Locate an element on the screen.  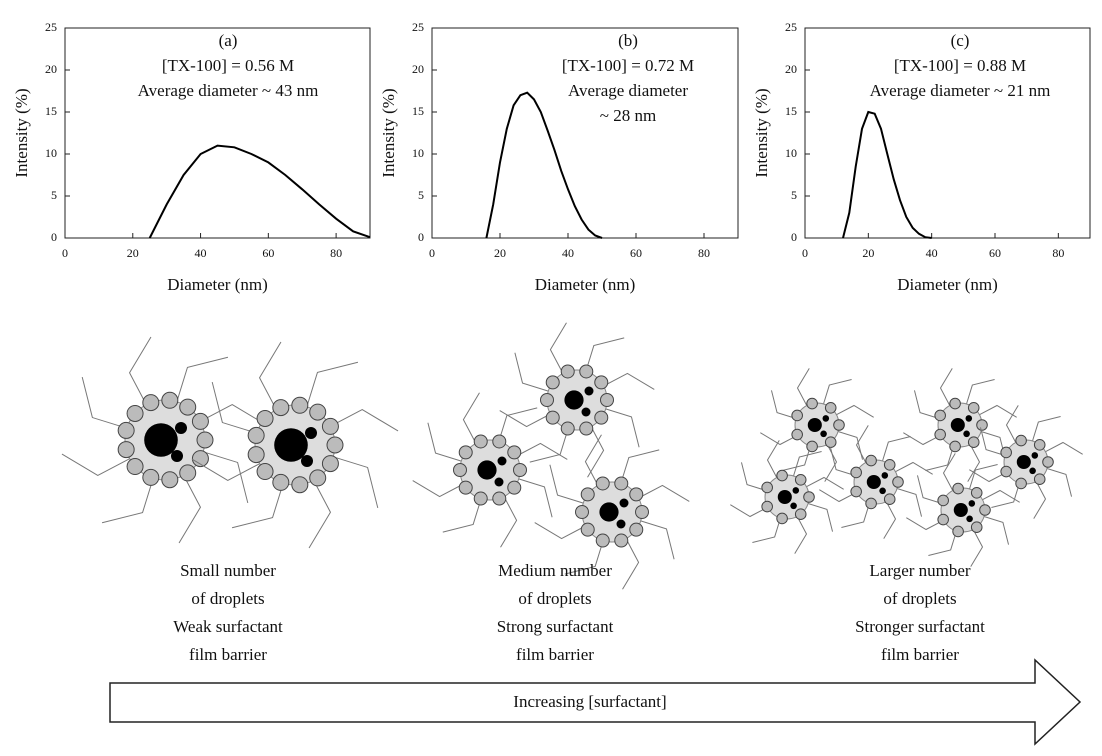
annotation: (c) is located at coordinates (960, 40).